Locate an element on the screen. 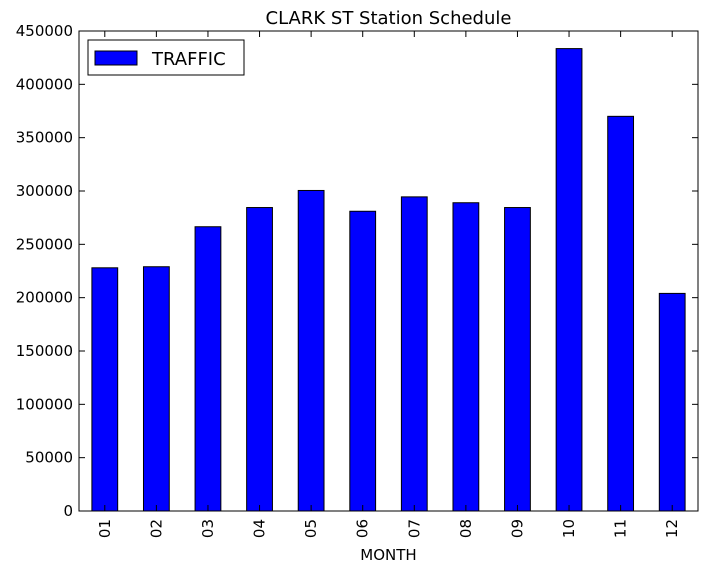  x-tick-label-03: 03 is located at coordinates (208, 528).